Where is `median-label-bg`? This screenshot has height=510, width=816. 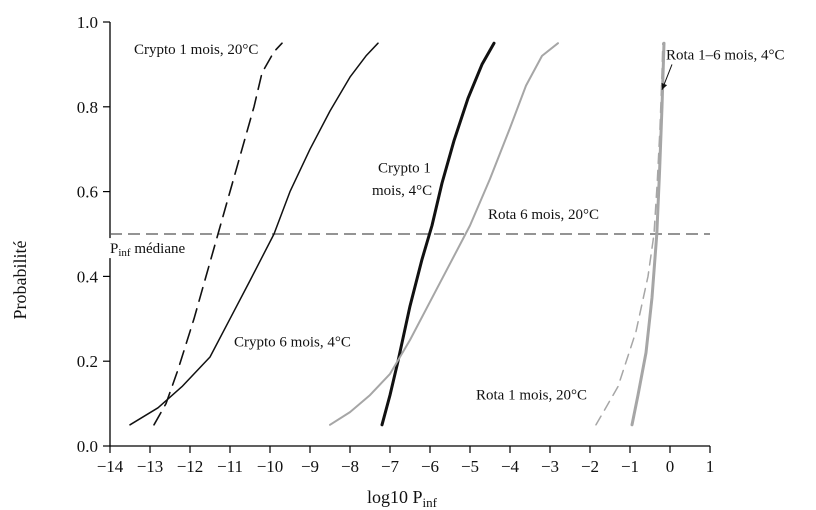 median-label-bg is located at coordinates (159, 248).